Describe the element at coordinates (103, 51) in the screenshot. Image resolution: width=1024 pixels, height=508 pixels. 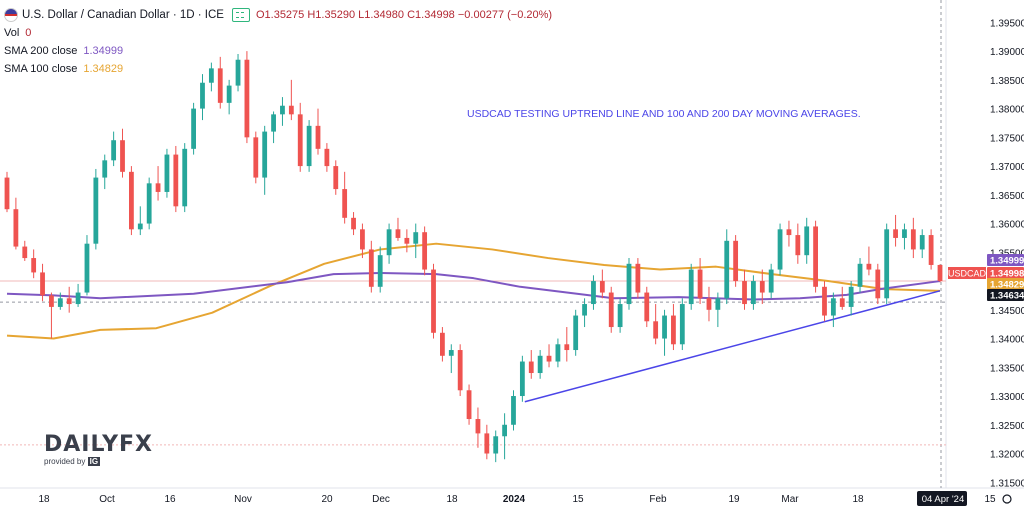
I see `indicator-value: 1.34999` at that location.